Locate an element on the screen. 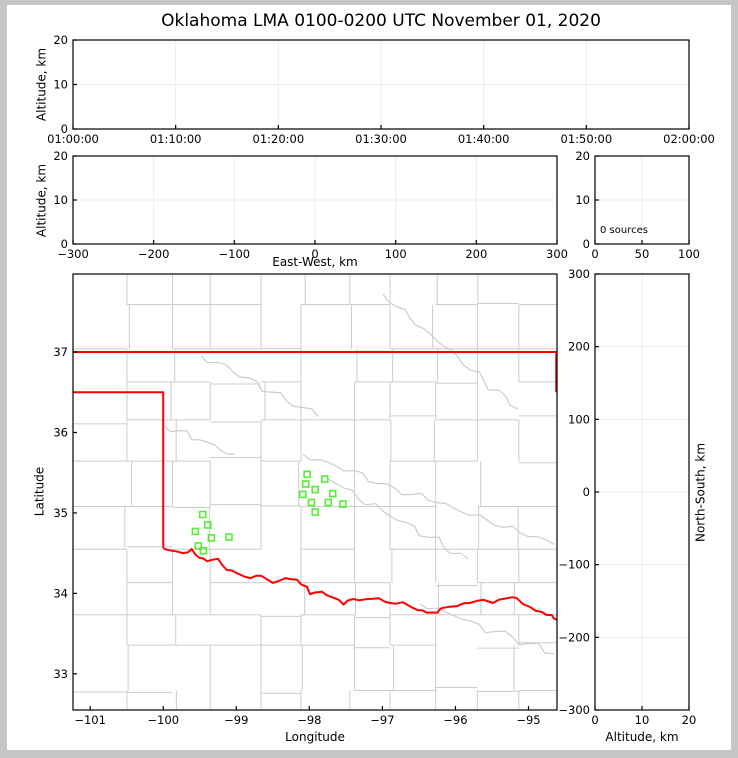 This screenshot has width=738, height=758. y-tick-label: 200 is located at coordinates (579, 347).